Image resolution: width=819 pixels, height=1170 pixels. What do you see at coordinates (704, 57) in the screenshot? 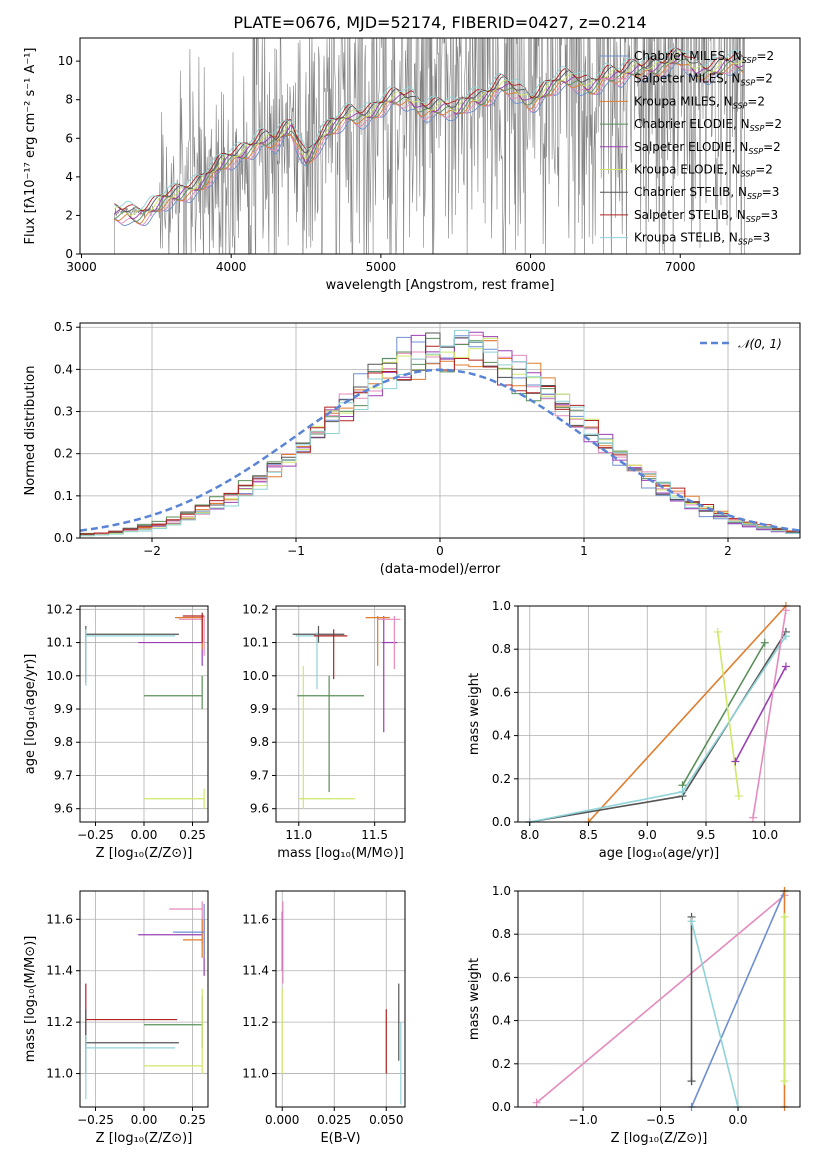
I see `legend-label: Chabrier MILES, NSSP=2` at bounding box center [704, 57].